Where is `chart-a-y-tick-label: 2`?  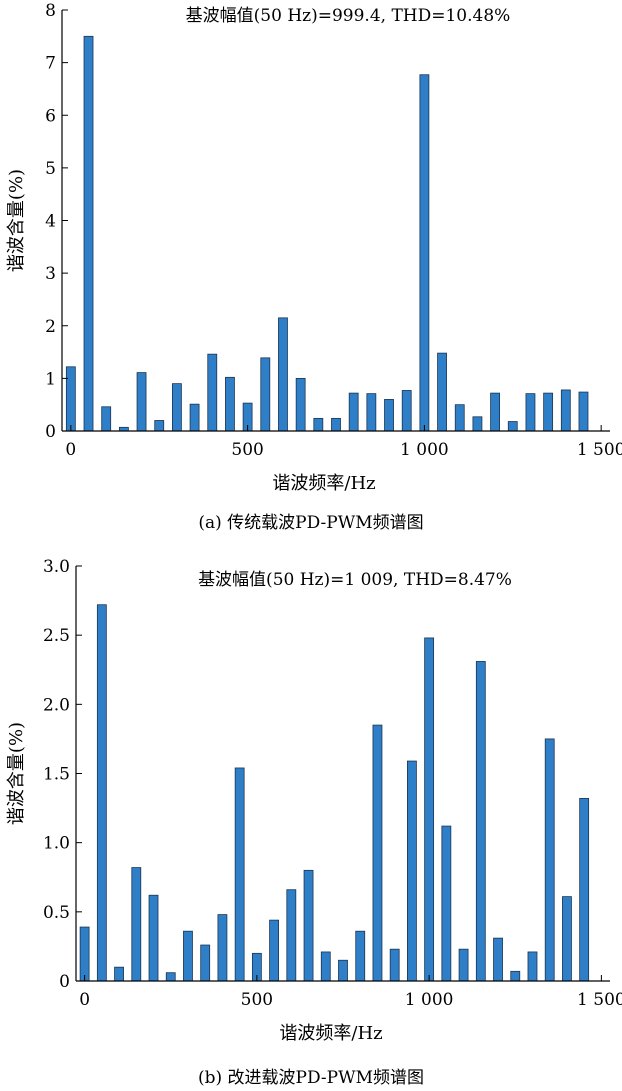
chart-a-y-tick-label: 2 is located at coordinates (50, 327).